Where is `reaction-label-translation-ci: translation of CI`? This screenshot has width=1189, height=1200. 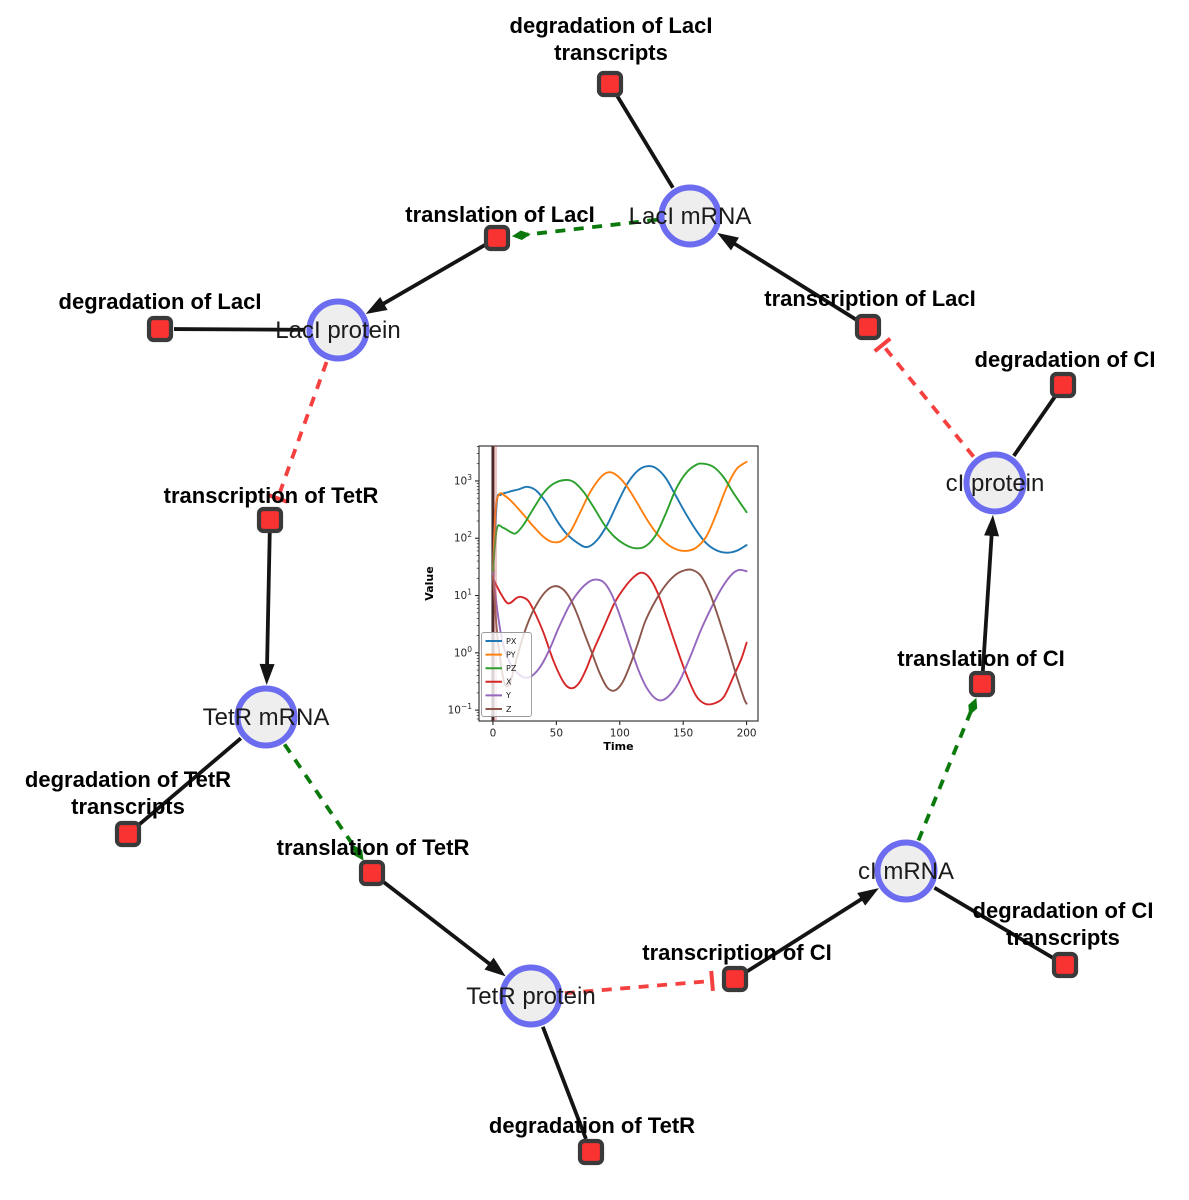 reaction-label-translation-ci: translation of CI is located at coordinates (980, 658).